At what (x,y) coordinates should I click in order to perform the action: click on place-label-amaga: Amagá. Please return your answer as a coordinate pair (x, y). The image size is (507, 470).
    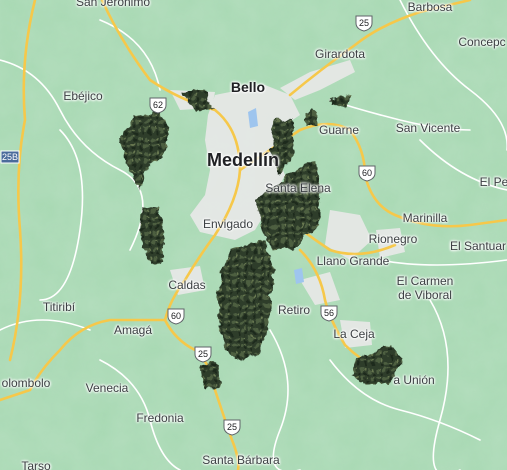
    Looking at the image, I should click on (133, 330).